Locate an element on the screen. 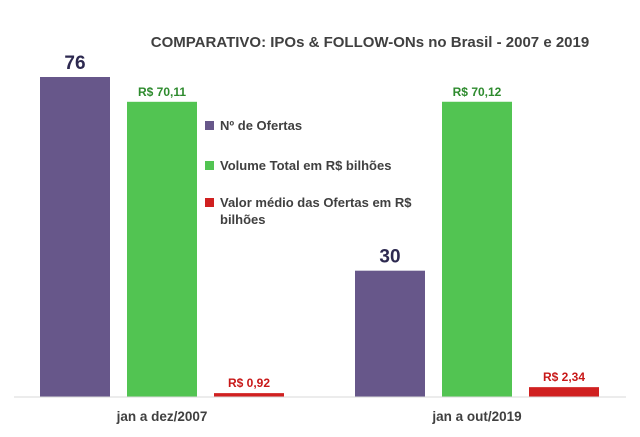 This screenshot has width=640, height=437. bar-s2-c0 is located at coordinates (249, 395).